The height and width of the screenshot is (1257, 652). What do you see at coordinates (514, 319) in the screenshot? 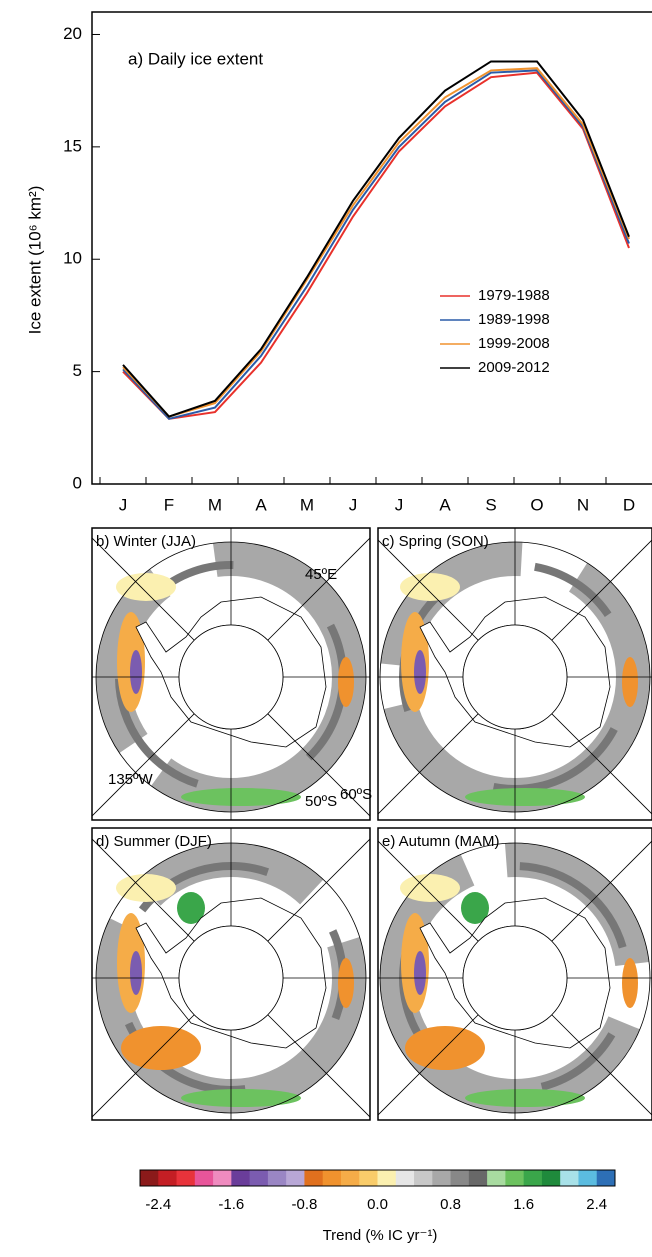
I see `legend-label: 1989-1998` at bounding box center [514, 319].